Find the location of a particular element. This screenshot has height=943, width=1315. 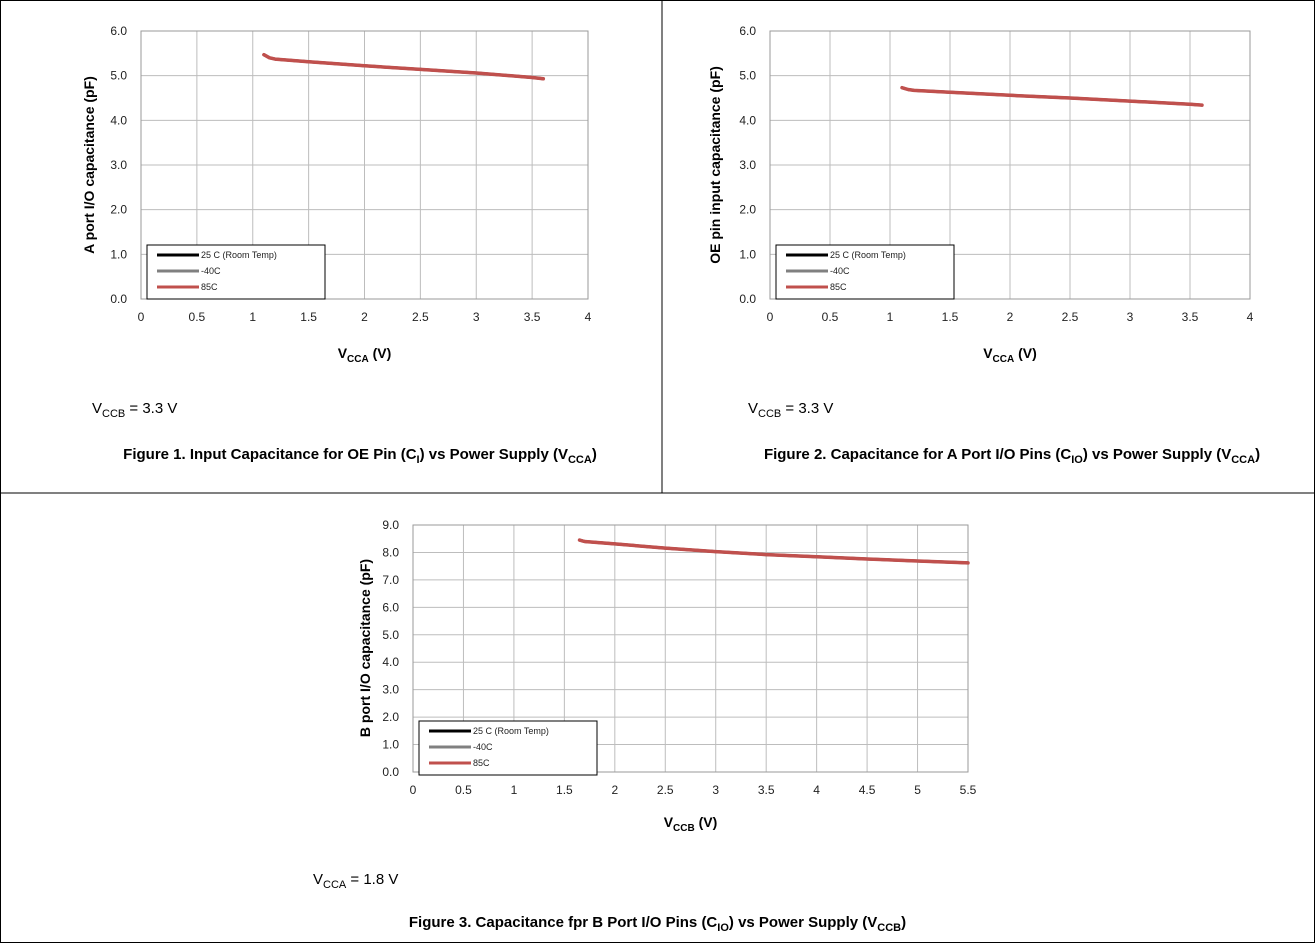

y-axis-label: OE pin input capacitance (pF) is located at coordinates (715, 165).